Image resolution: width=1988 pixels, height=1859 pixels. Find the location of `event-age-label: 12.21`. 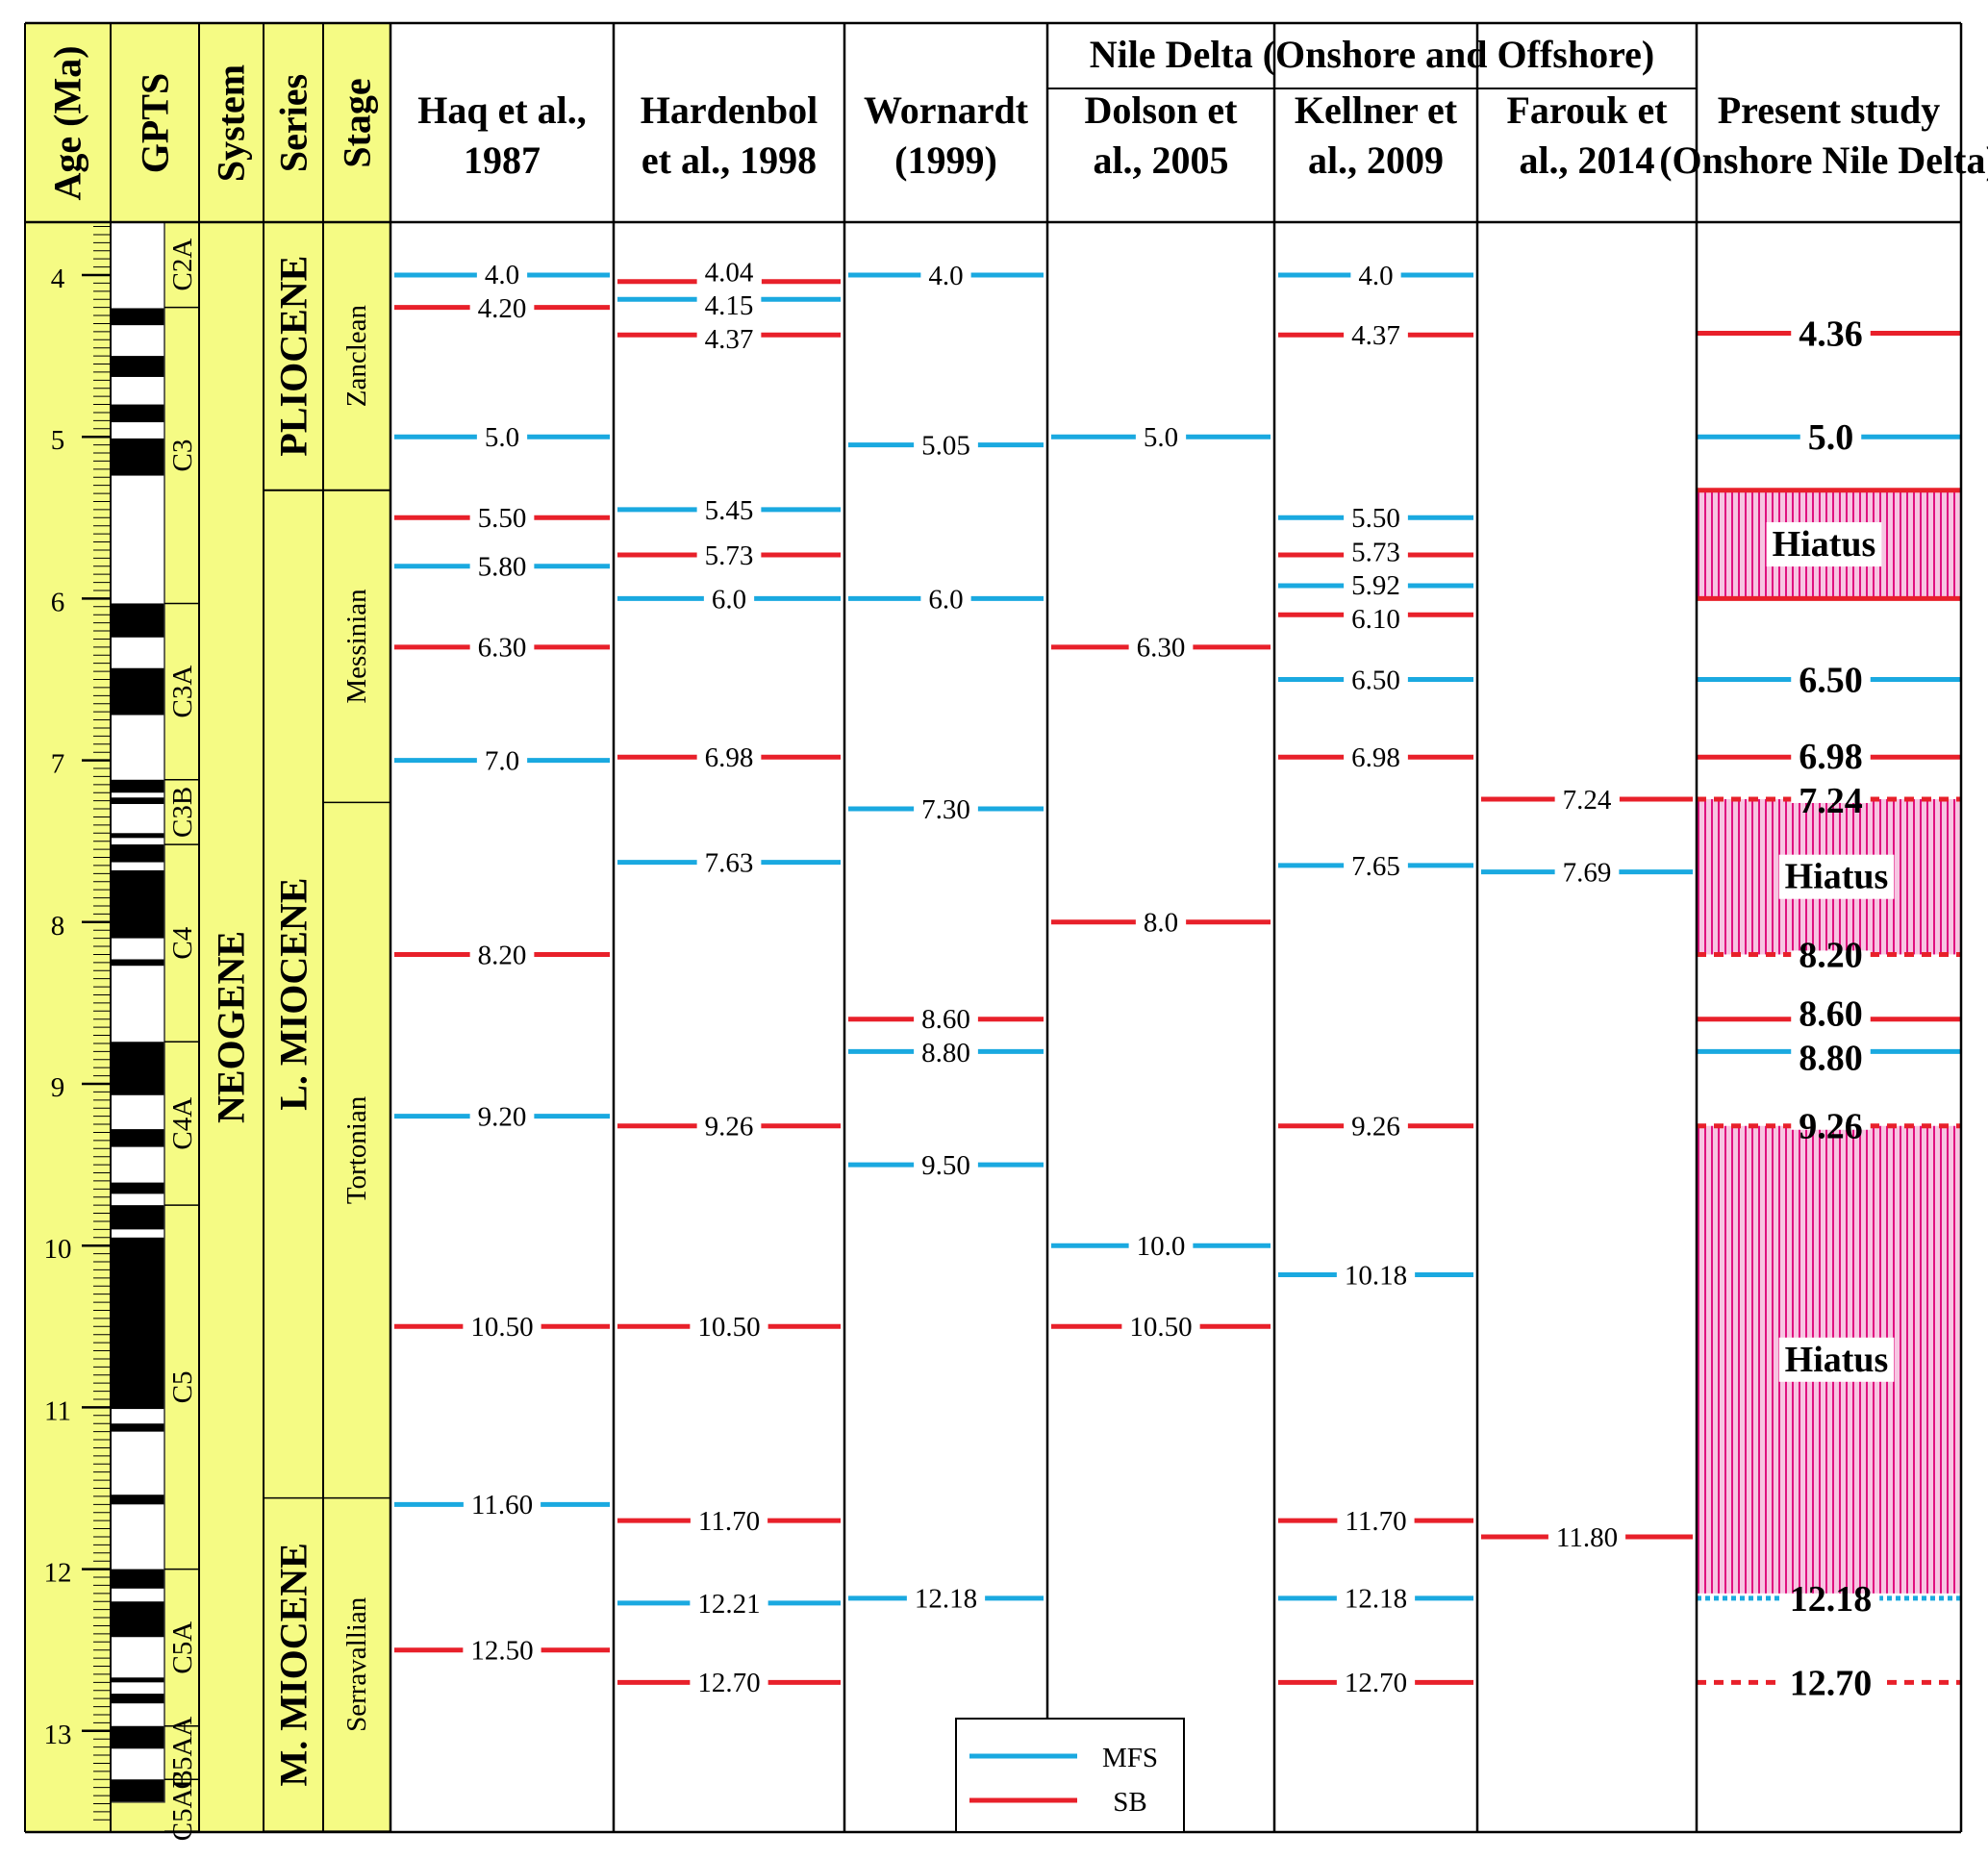

event-age-label: 12.21 is located at coordinates (728, 1604).